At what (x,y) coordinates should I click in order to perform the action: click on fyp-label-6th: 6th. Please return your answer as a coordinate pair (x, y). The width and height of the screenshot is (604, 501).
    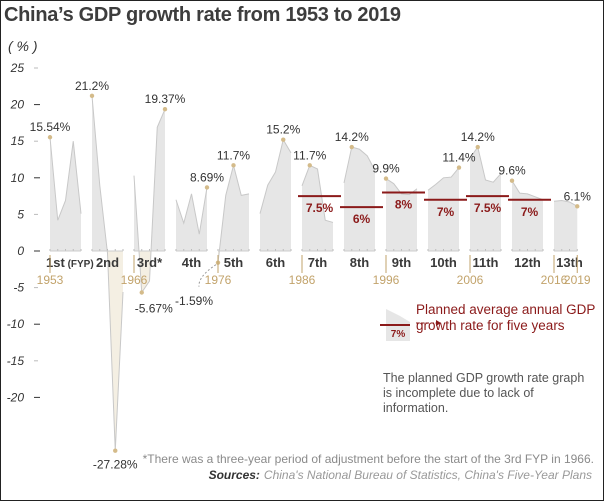
    Looking at the image, I should click on (276, 262).